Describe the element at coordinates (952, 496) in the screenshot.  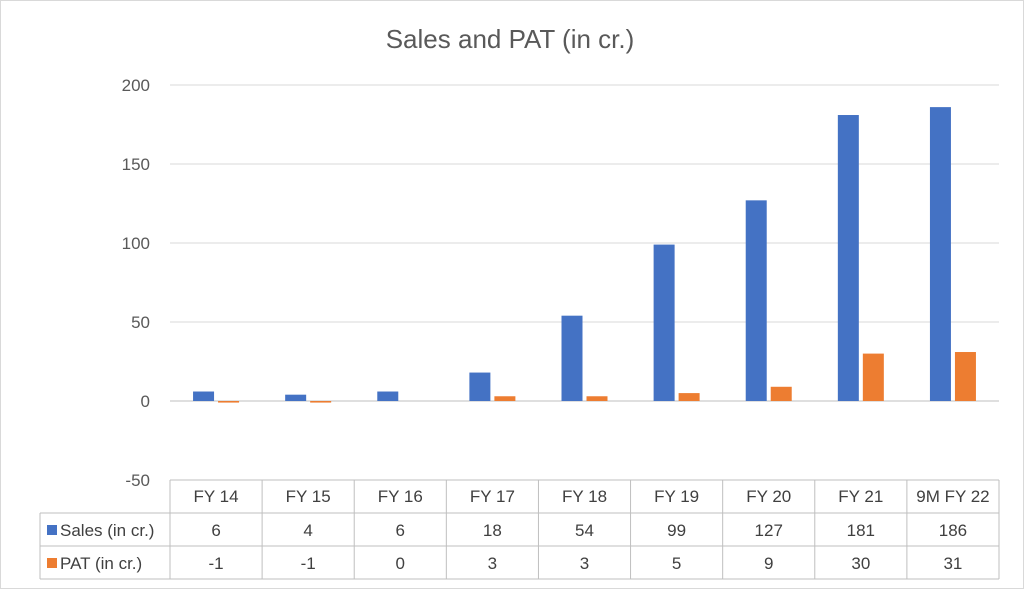
I see `category-label: 9M FY 22` at that location.